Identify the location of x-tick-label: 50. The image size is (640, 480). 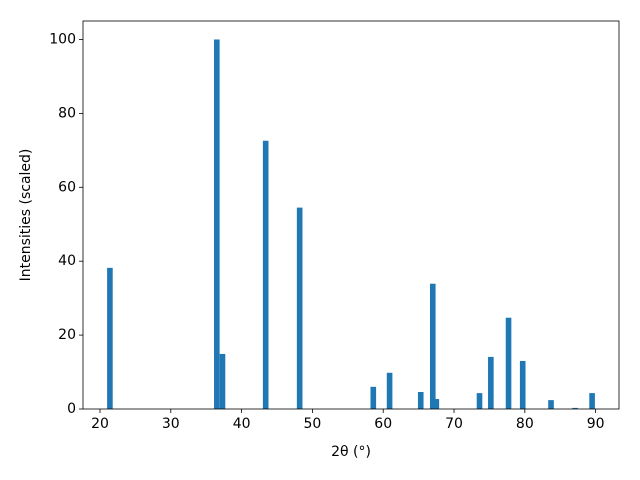
(312, 424).